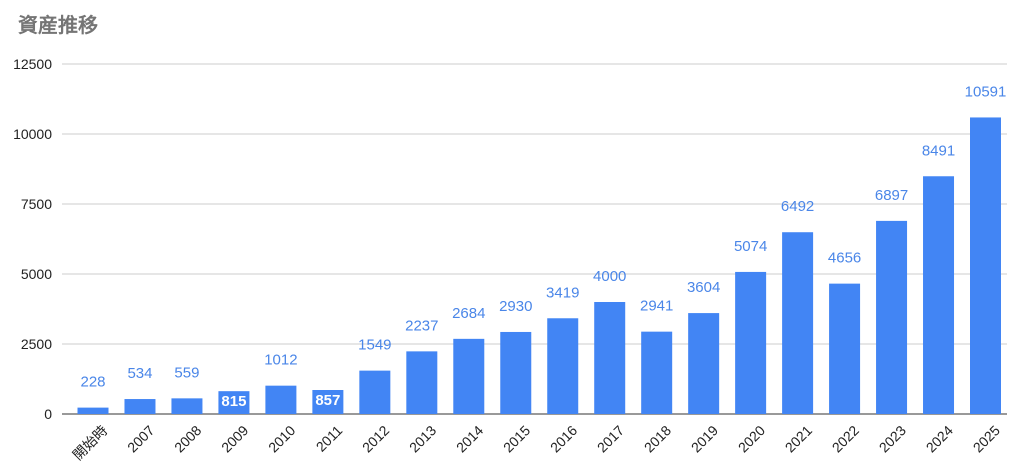 Image resolution: width=1009 pixels, height=469 pixels. What do you see at coordinates (515, 306) in the screenshot?
I see `data-label: 2930` at bounding box center [515, 306].